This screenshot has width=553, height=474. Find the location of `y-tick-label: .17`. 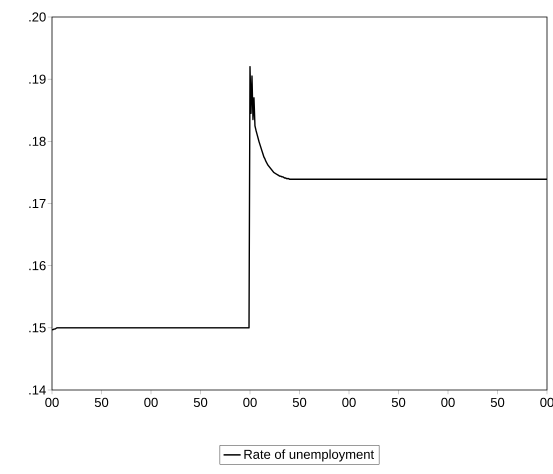

y-tick-label: .17 is located at coordinates (37, 203).